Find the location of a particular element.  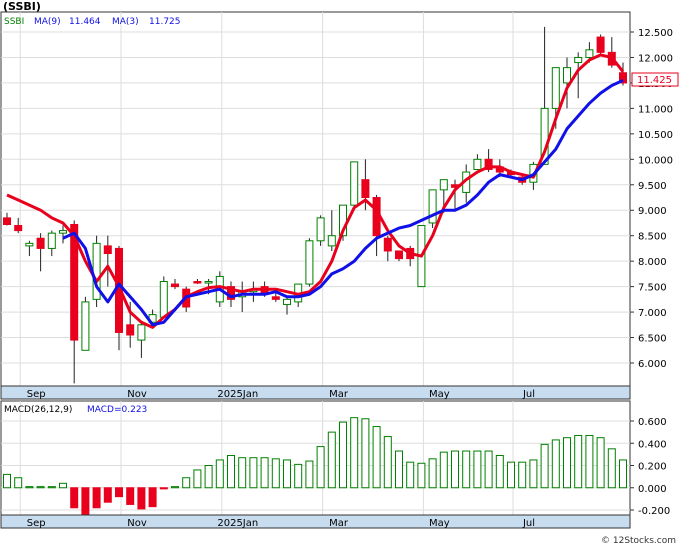

macd-y-axis: 0.600 0.400 0.200 0.000 -0.200 is located at coordinates (650, 467).